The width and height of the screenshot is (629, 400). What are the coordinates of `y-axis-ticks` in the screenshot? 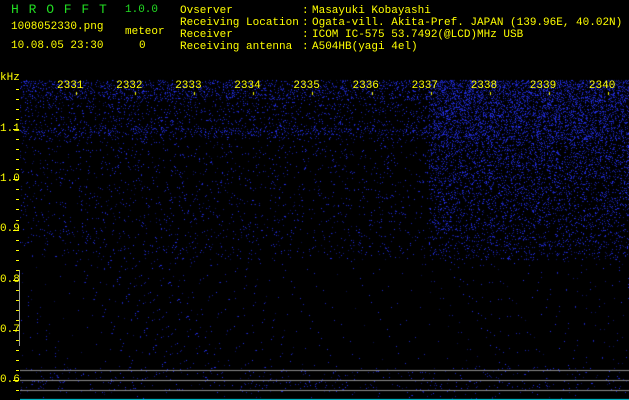 It's located at (16, 240).